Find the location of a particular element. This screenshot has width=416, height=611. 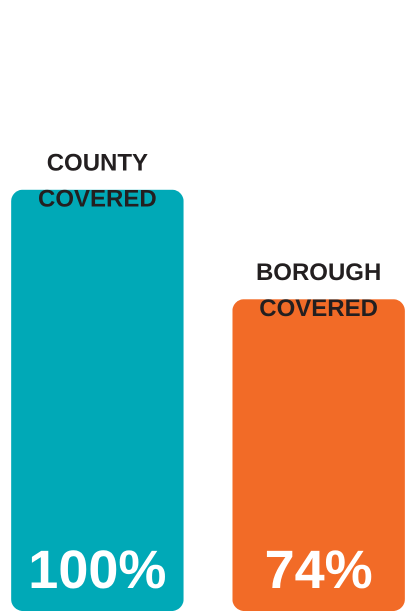

x-tick-label: BOROUGH COVERED is located at coordinates (319, 290).